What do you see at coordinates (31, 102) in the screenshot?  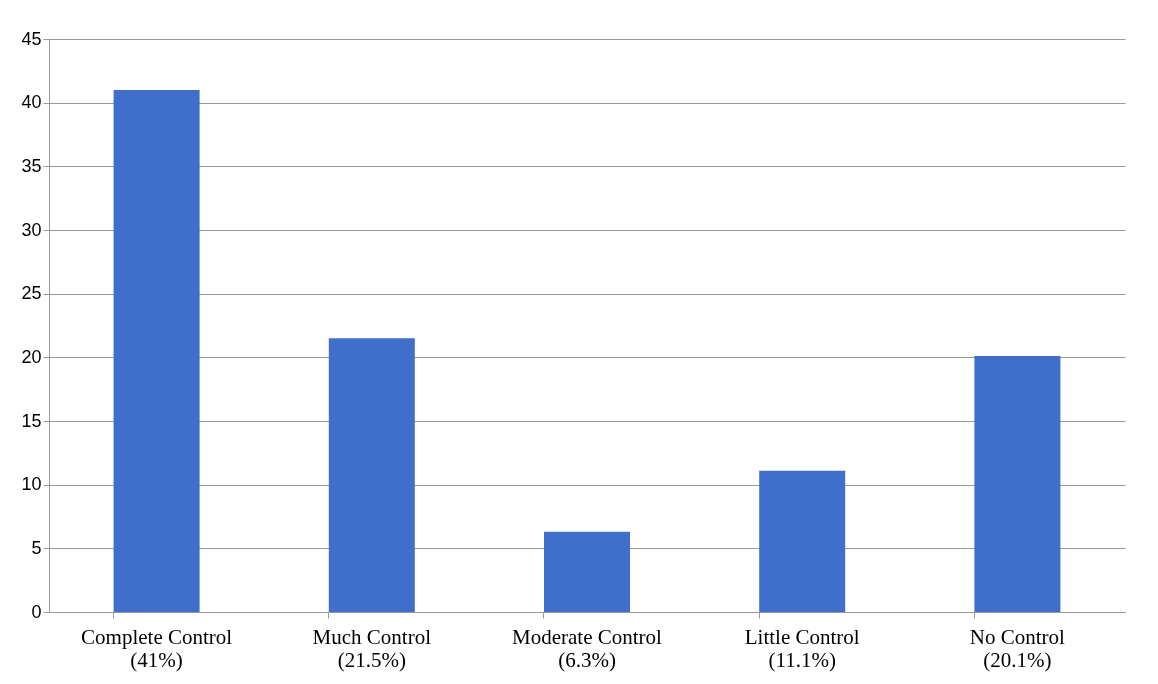 I see `y-tick-label: 40` at bounding box center [31, 102].